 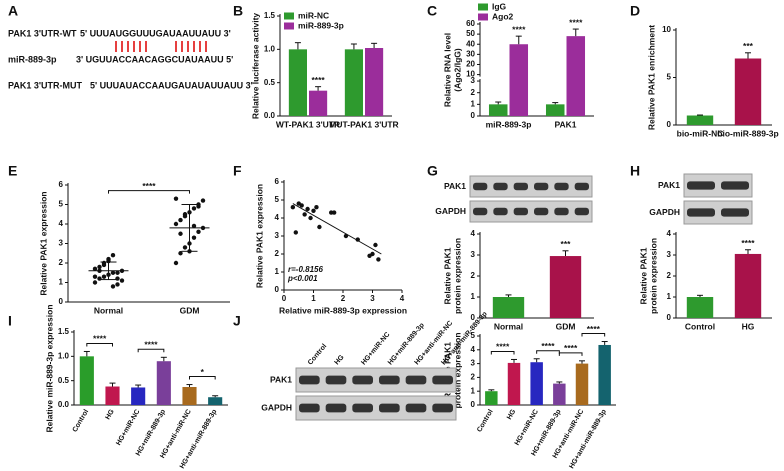 What do you see at coordinates (509, 124) in the screenshot?
I see `x-tick-label: miR-889-3p` at bounding box center [509, 124].